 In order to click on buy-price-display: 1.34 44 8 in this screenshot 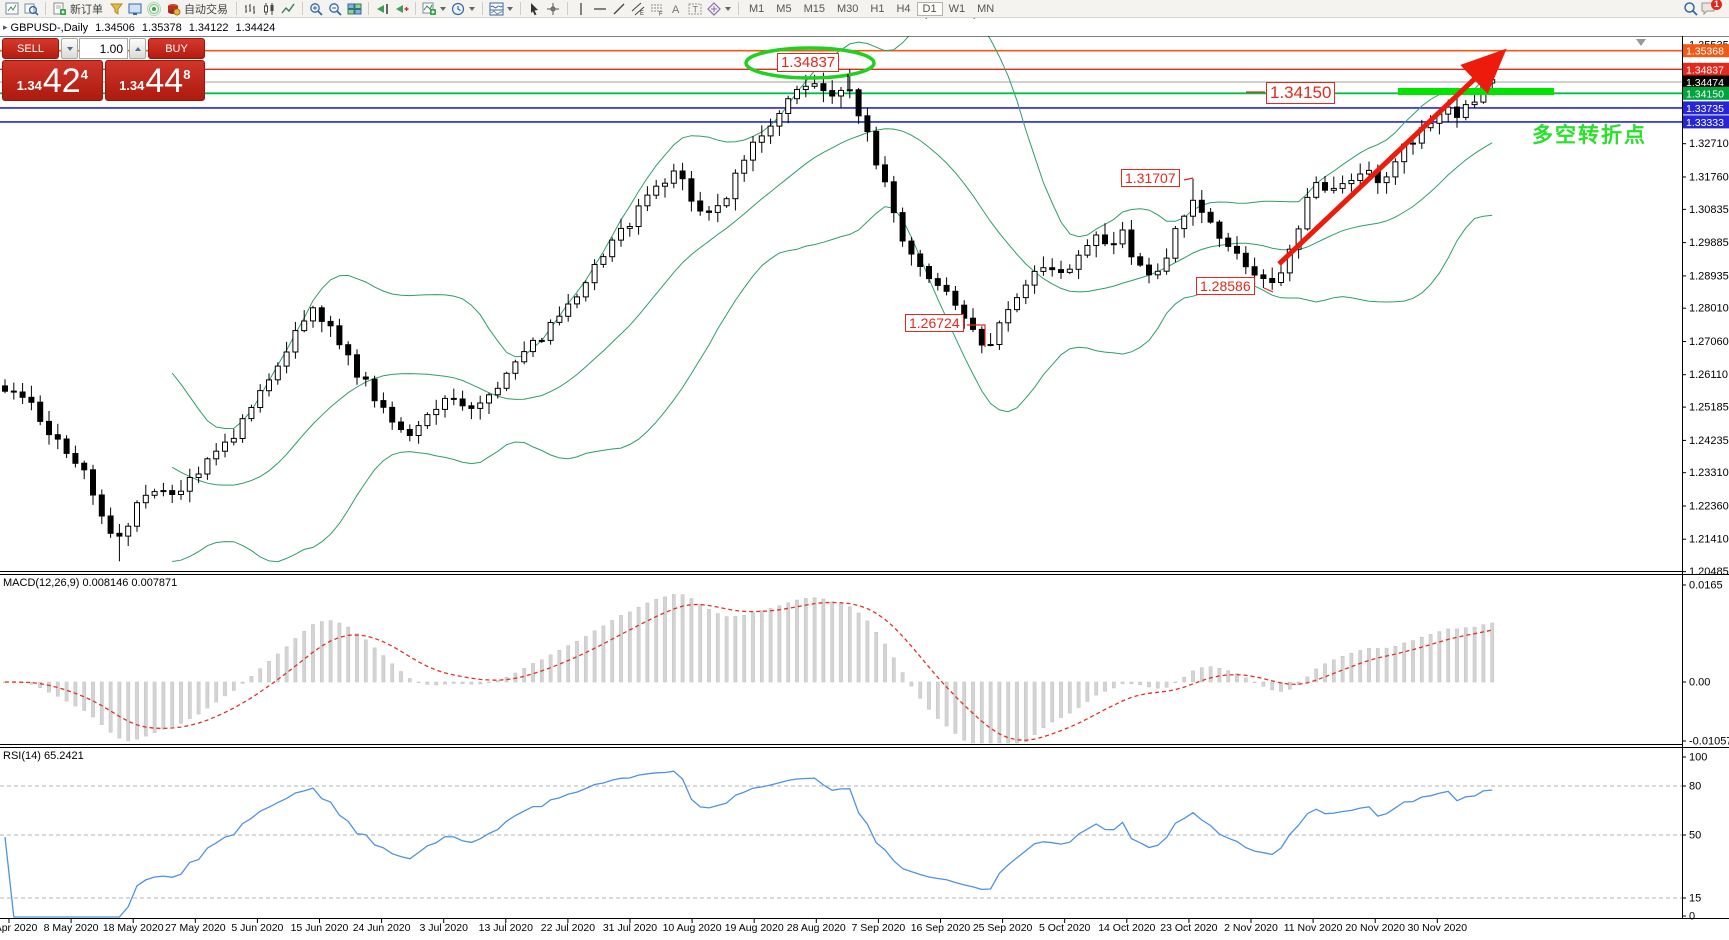, I will do `click(154, 80)`.